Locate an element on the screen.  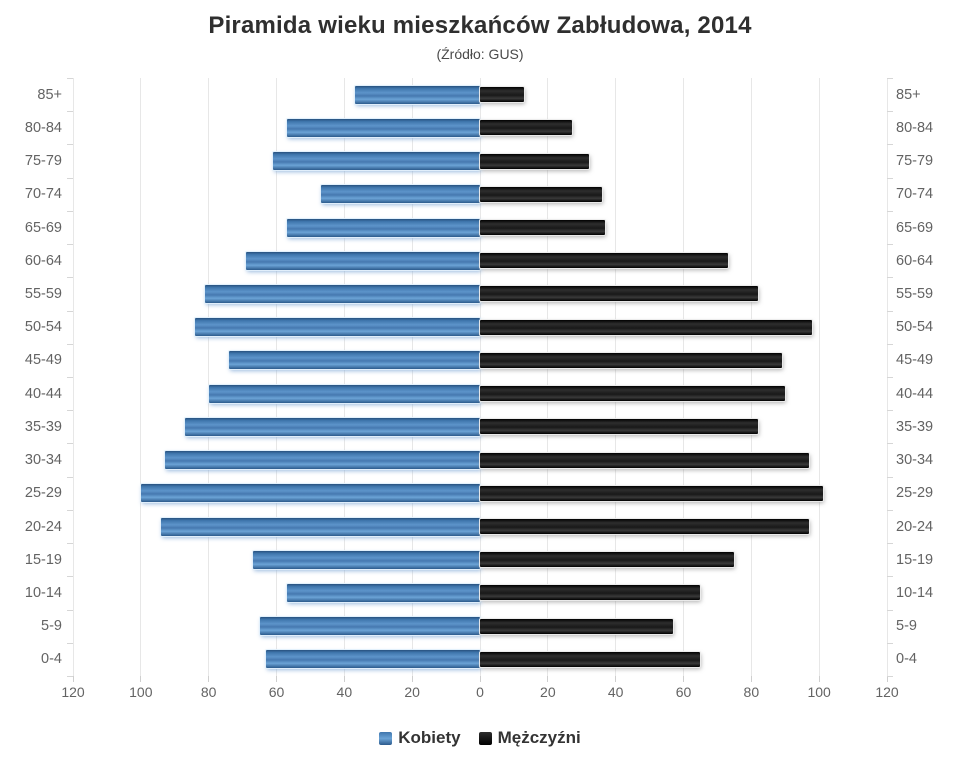
x-axis-label: 20 is located at coordinates (412, 692).